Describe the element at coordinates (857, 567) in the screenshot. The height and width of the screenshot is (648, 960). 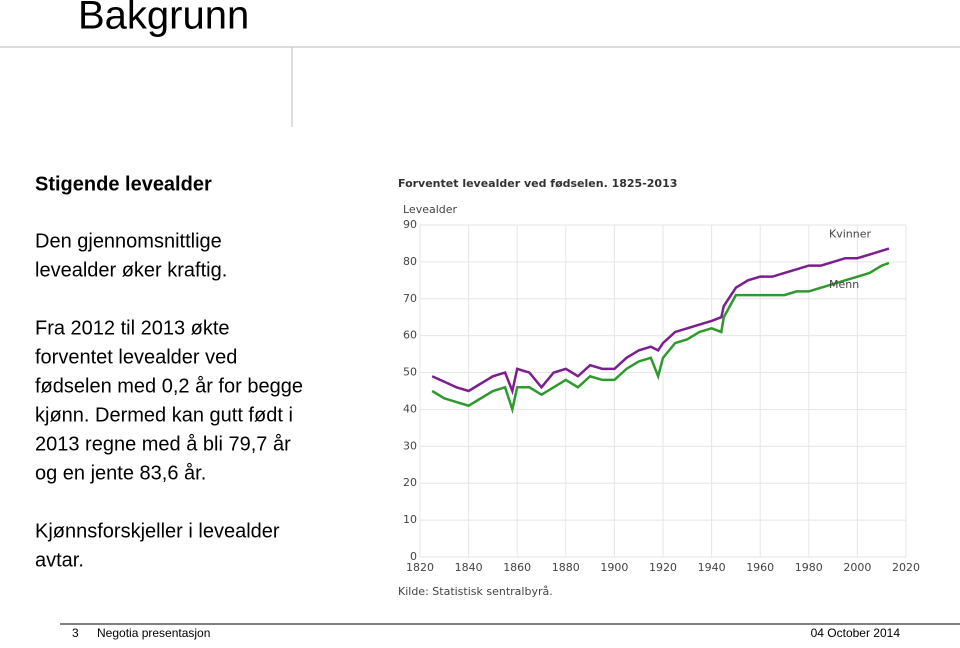
I see `x-tick-label: 2000` at that location.